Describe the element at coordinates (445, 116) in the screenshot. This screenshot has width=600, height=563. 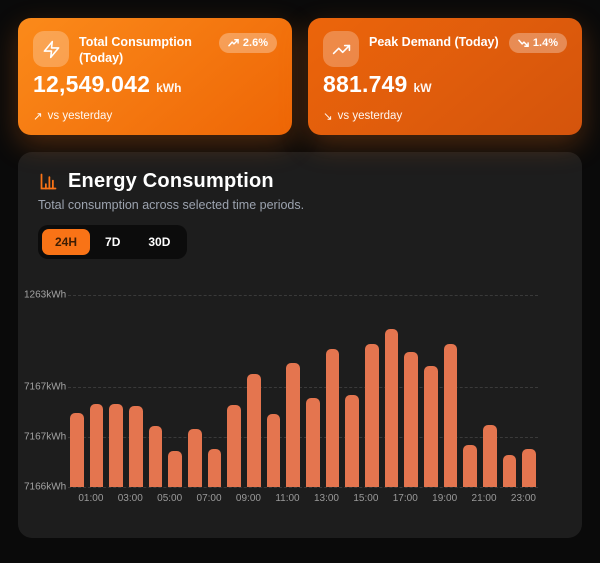
I see `kpi-footer: ↘ vs yesterday` at that location.